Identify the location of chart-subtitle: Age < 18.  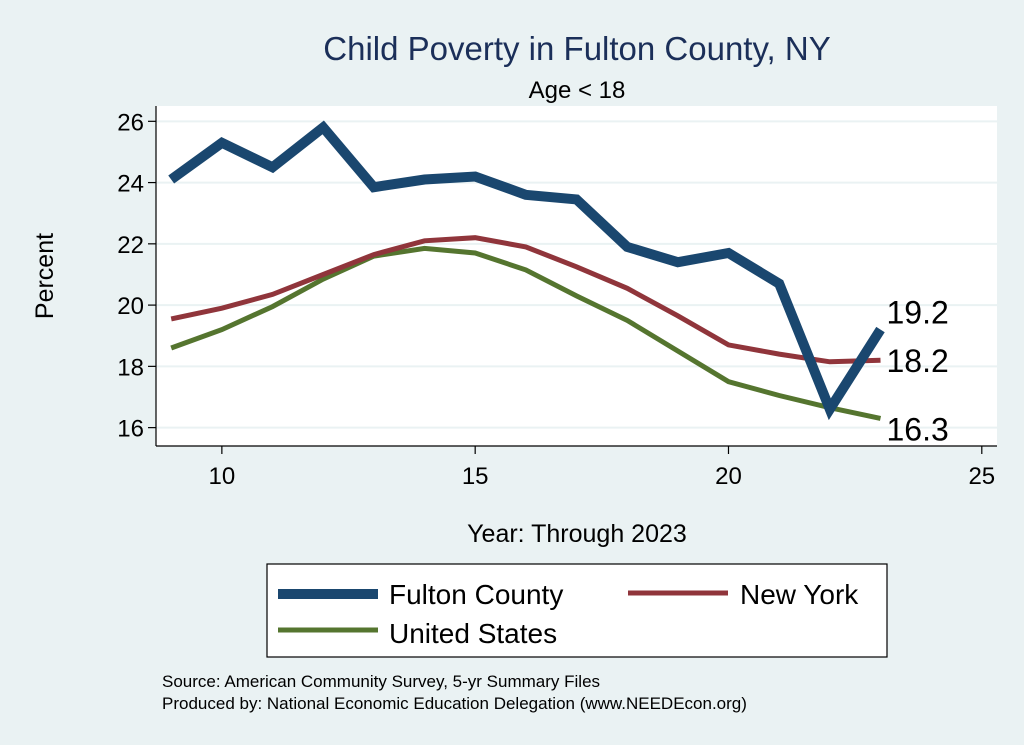
(577, 90).